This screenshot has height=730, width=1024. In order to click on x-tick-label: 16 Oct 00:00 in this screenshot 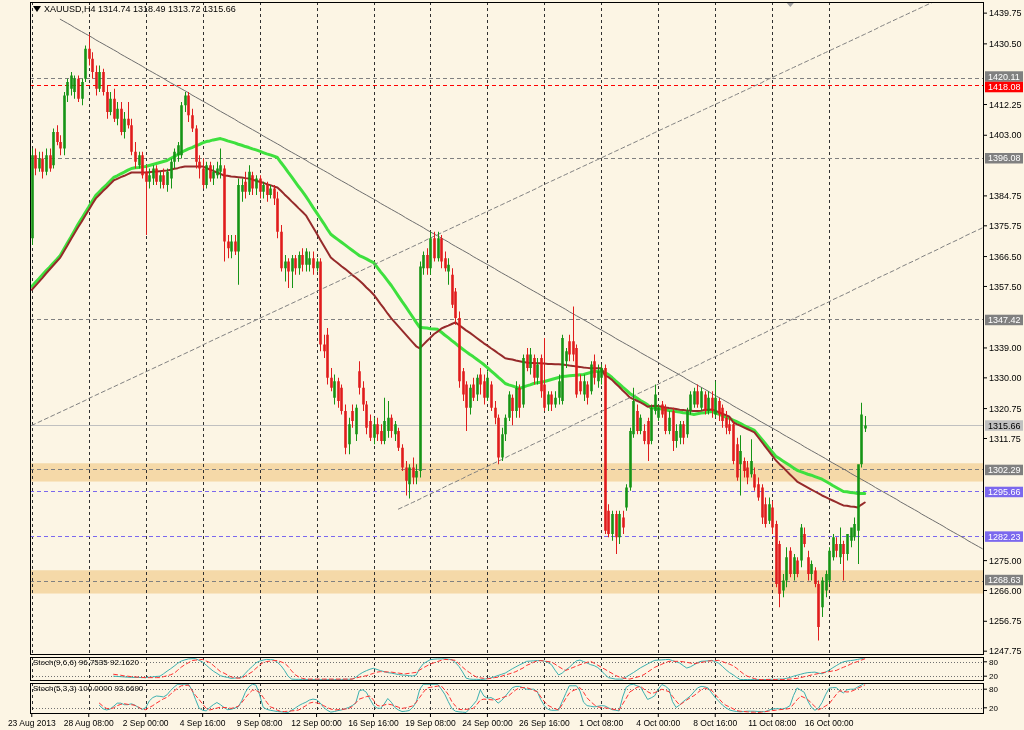, I will do `click(829, 723)`.